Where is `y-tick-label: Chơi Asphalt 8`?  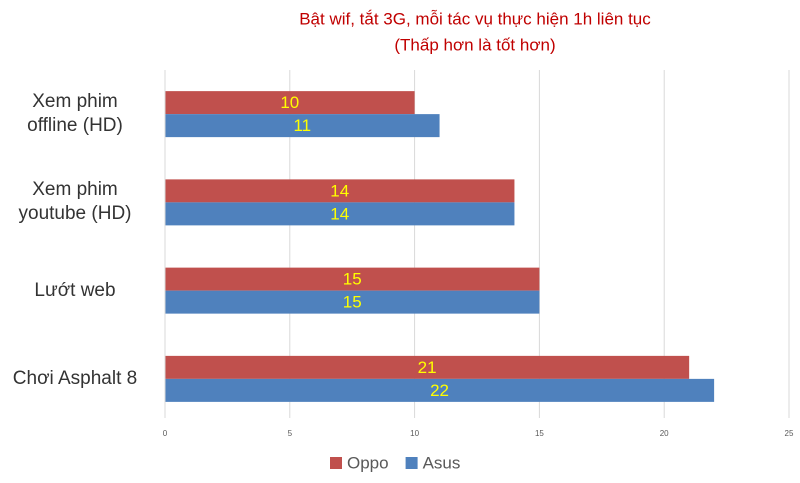
y-tick-label: Chơi Asphalt 8 is located at coordinates (75, 378).